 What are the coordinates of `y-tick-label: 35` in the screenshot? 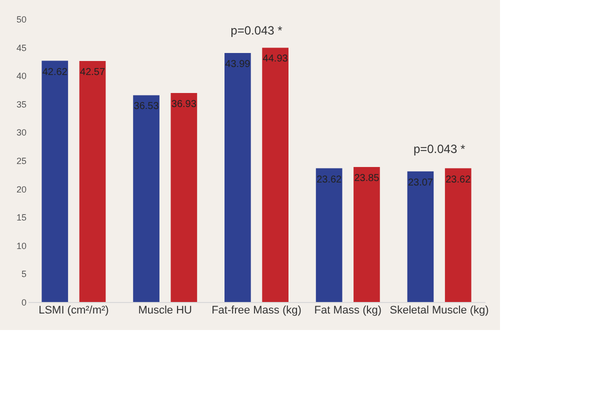 It's located at (21, 104).